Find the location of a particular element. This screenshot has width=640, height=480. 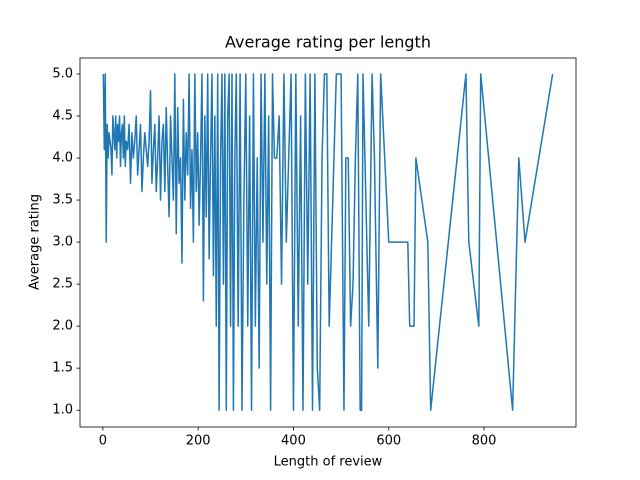

y-tick-label: 5.0 is located at coordinates (62, 73).